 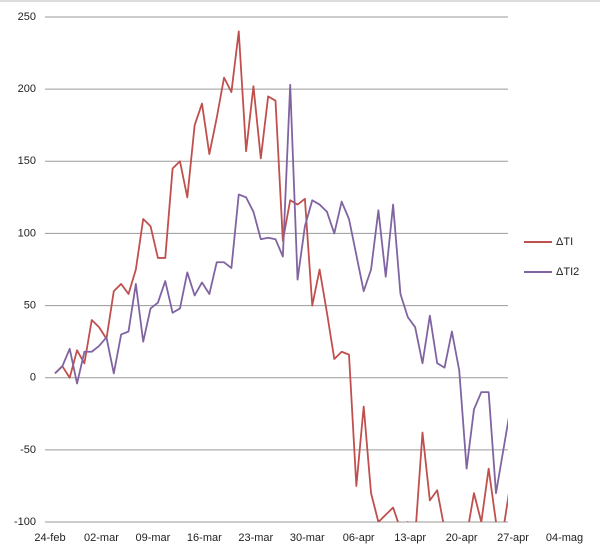 What do you see at coordinates (27, 17) in the screenshot?
I see `y-tick-label: 250` at bounding box center [27, 17].